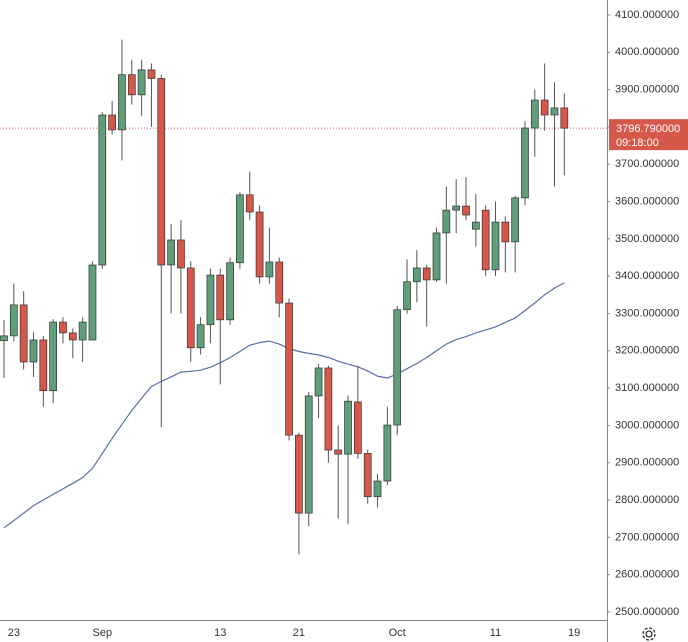  What do you see at coordinates (14, 633) in the screenshot?
I see `x-tick-label: 23` at bounding box center [14, 633].